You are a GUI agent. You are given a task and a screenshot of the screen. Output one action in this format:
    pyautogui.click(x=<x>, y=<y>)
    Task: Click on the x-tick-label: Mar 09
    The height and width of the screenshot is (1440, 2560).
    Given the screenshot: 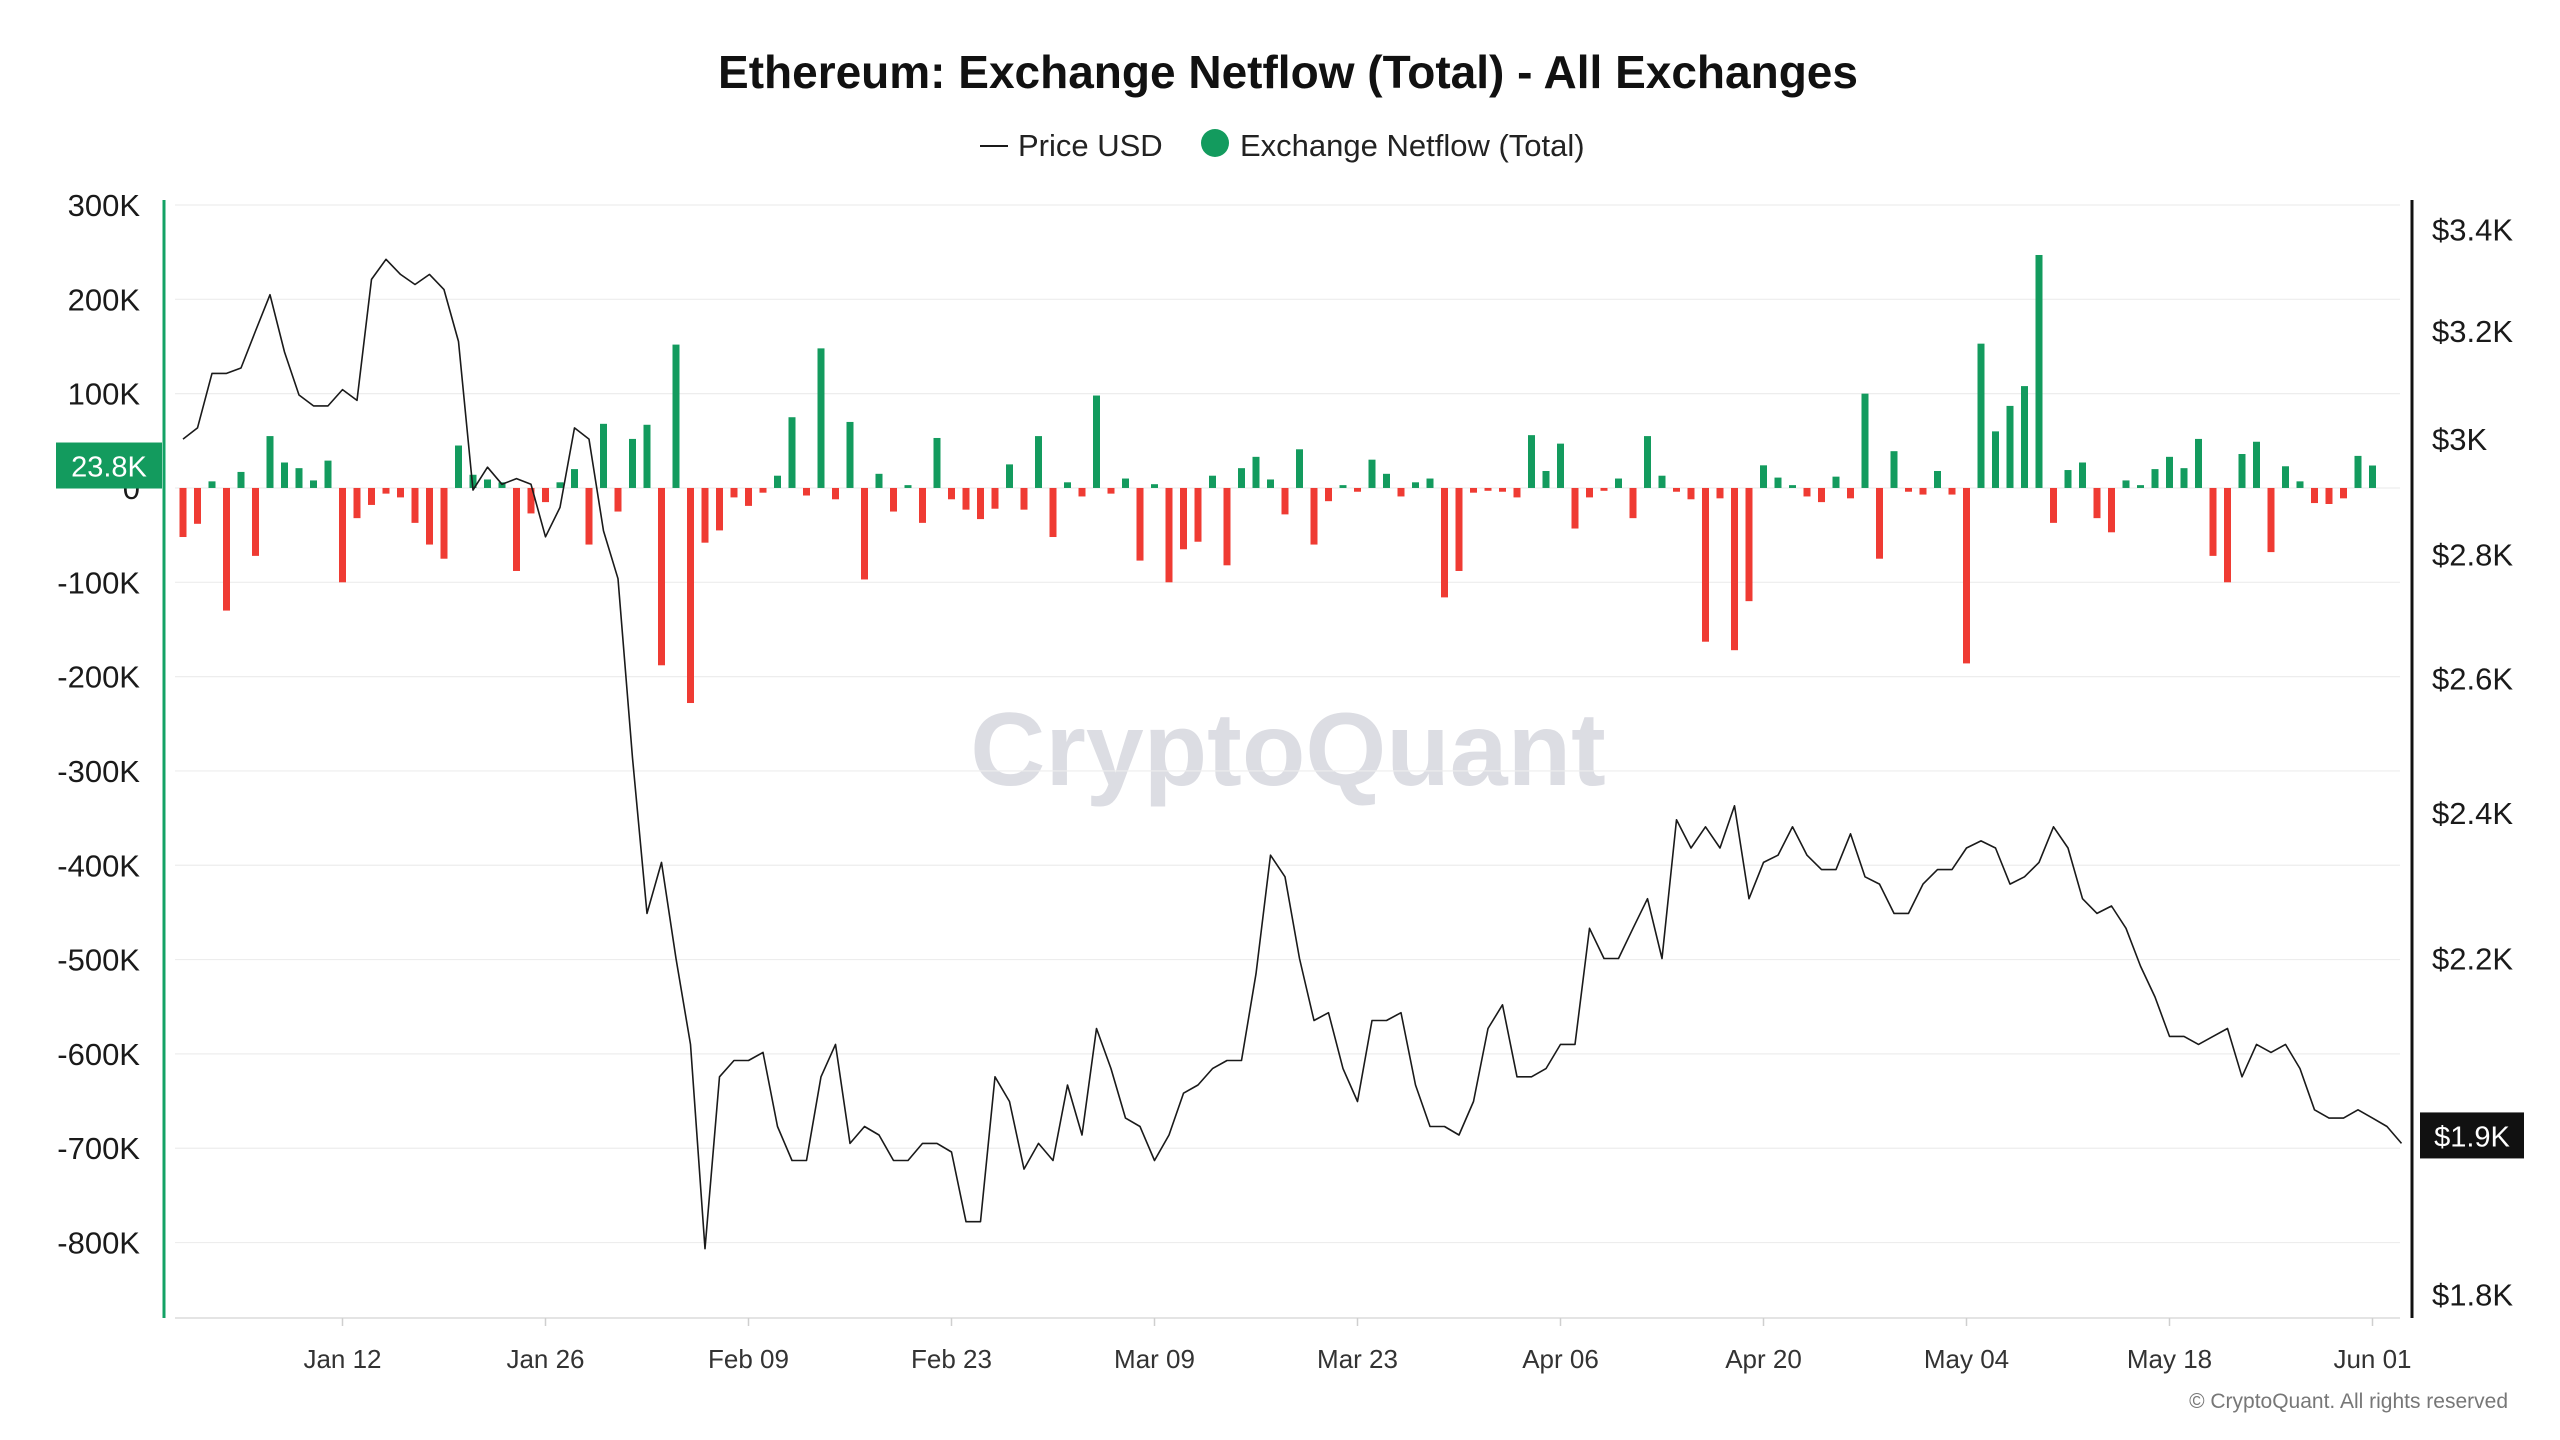 What is the action you would take?
    pyautogui.click(x=1154, y=1359)
    